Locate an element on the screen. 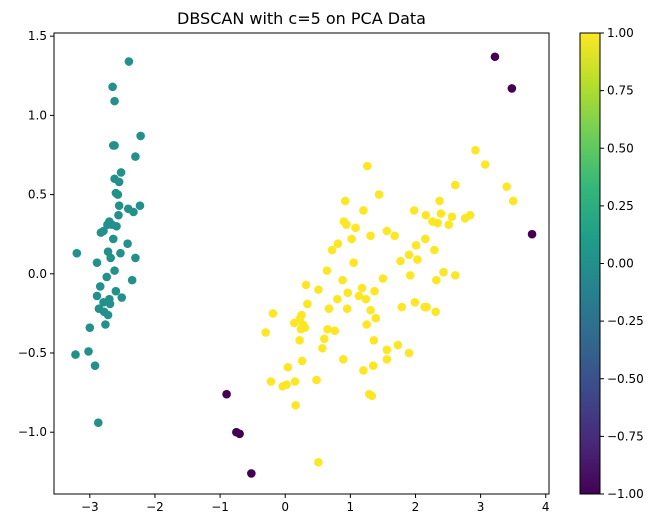  colorbar-tick-label: −1.00 is located at coordinates (625, 494).